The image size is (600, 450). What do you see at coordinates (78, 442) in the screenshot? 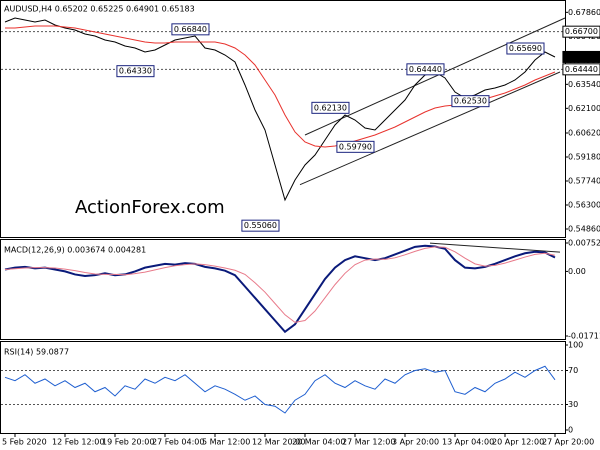
I see `x-tick-label: 12 Feb 12:00` at bounding box center [78, 442].